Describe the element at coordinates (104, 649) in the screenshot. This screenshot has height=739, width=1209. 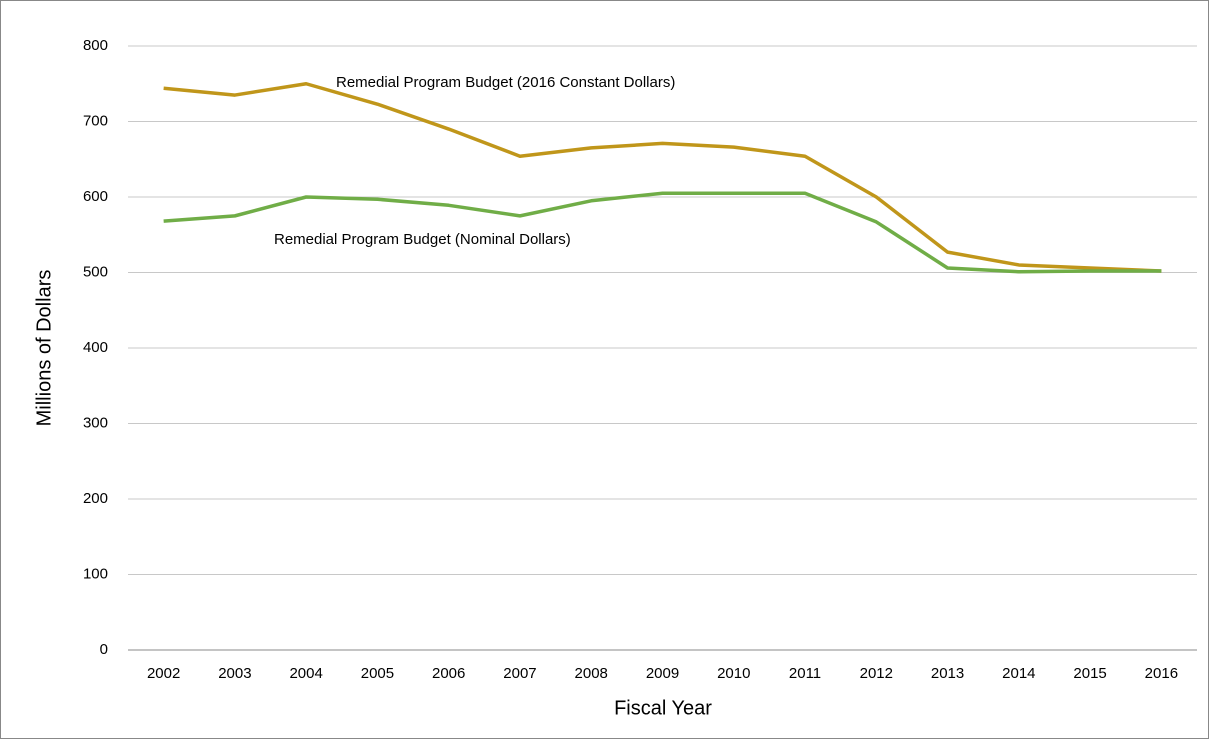
I see `y-tick-label: 0` at that location.